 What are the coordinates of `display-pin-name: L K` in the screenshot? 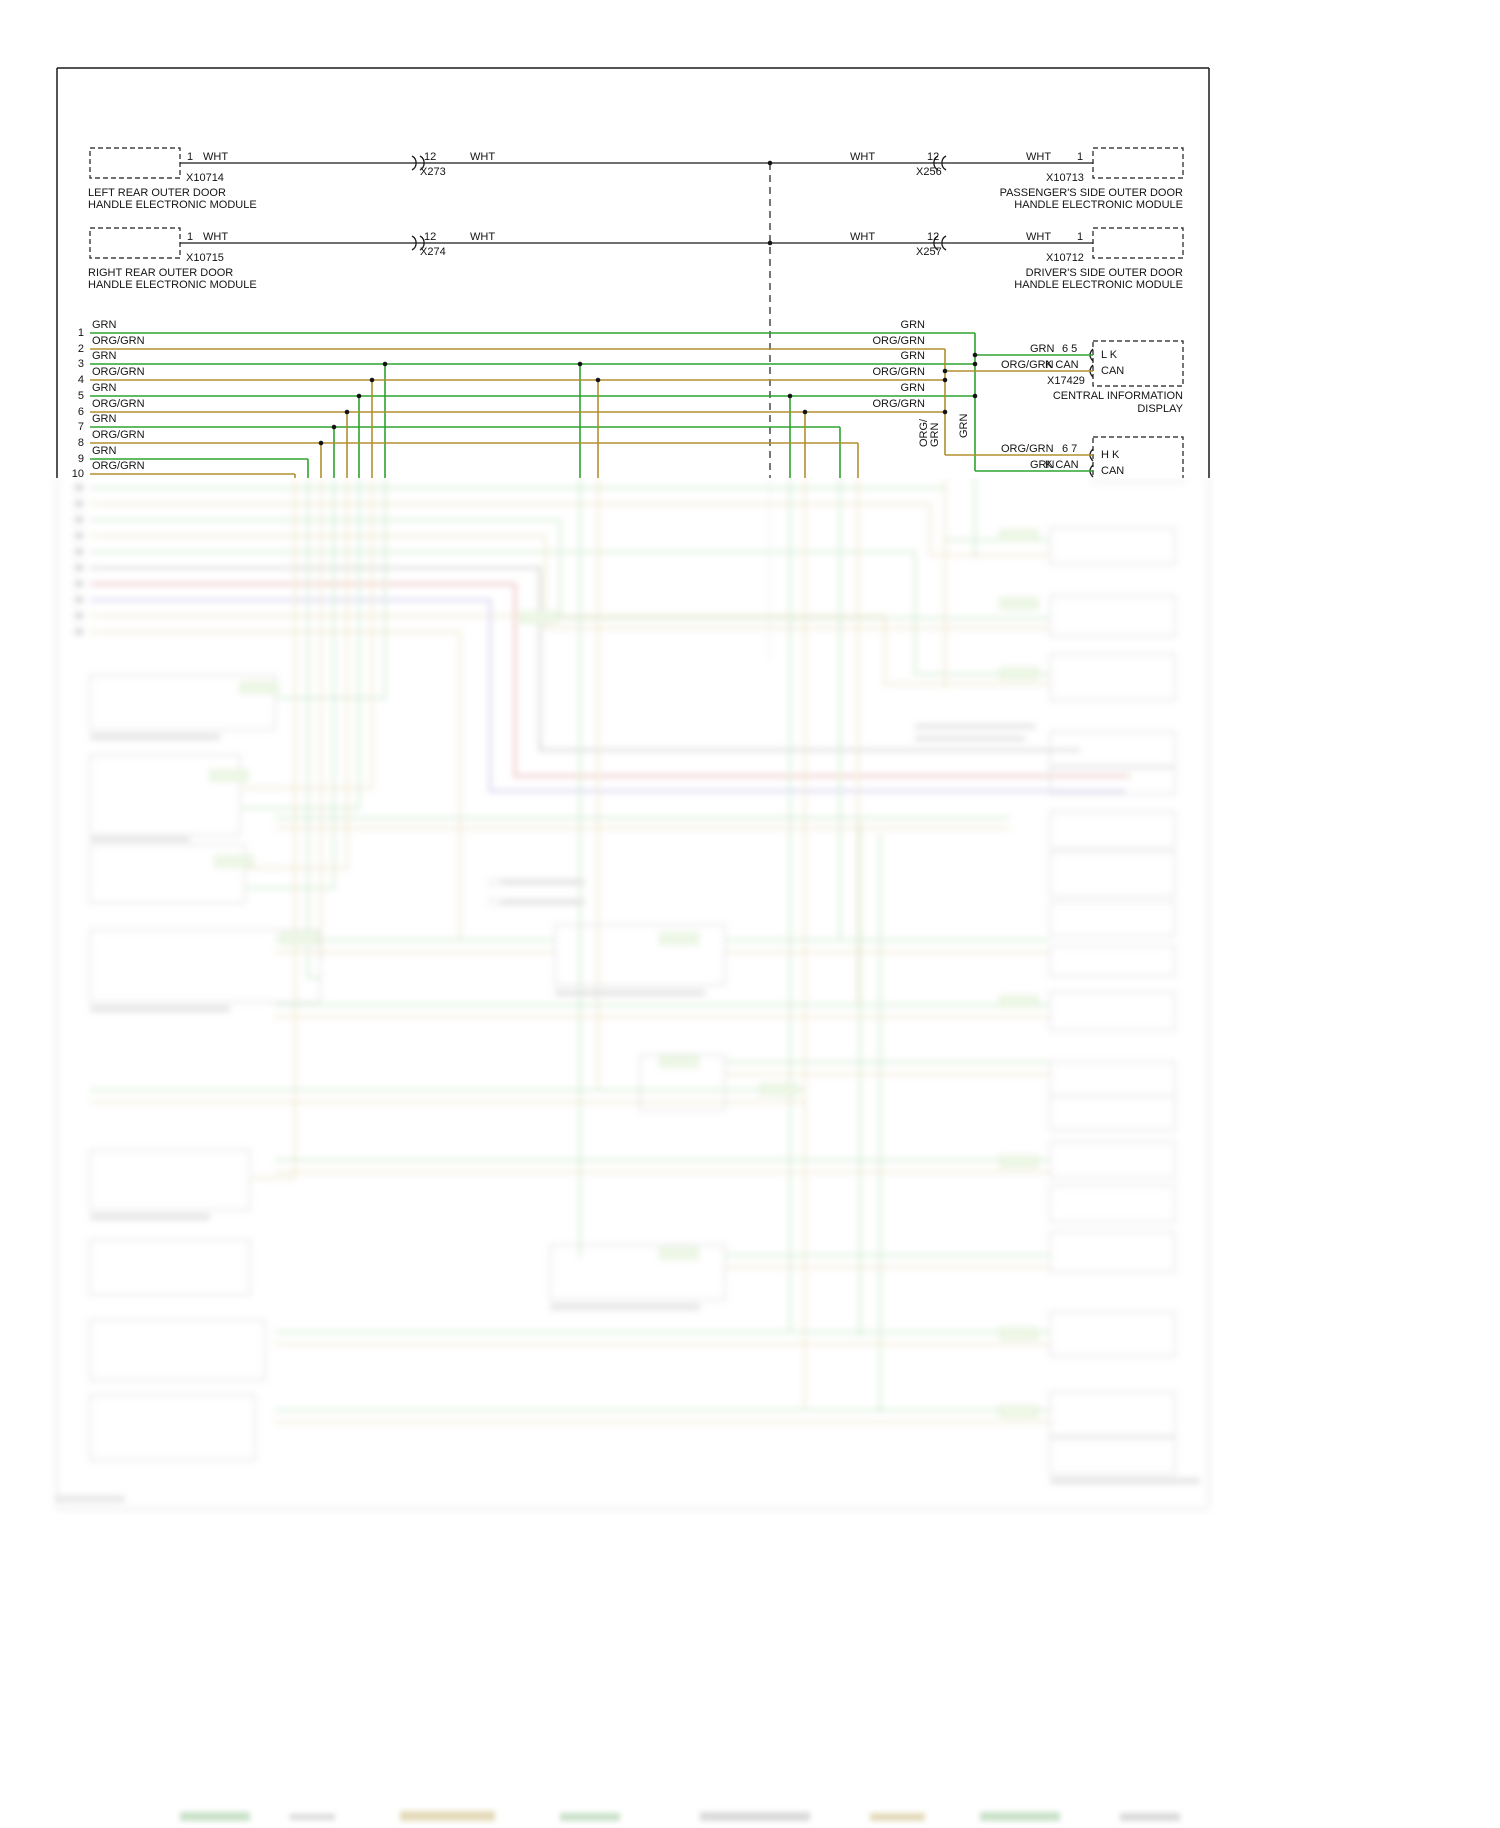 It's located at (1109, 355).